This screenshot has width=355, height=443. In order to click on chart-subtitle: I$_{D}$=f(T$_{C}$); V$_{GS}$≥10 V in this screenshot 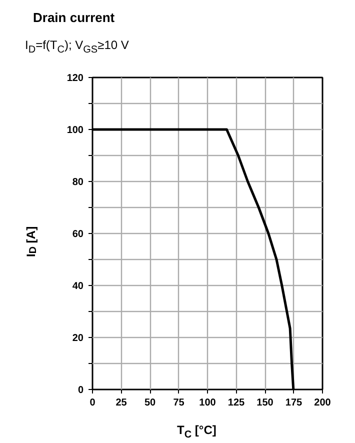, I will do `click(77, 47)`.